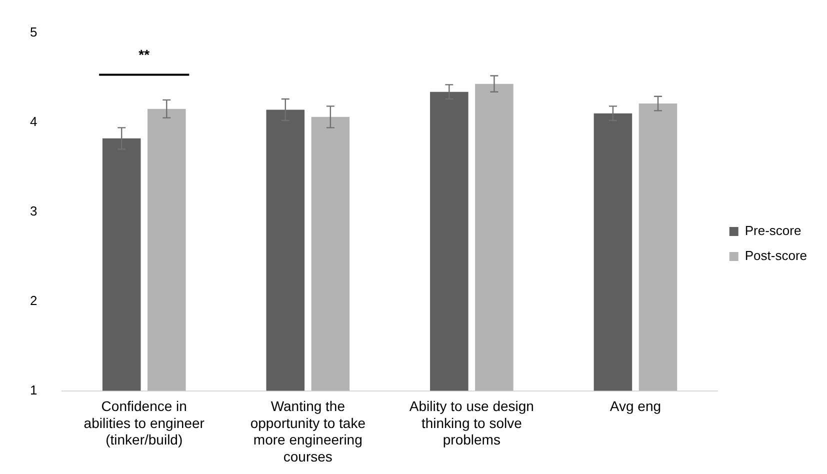 This screenshot has width=827, height=474. I want to click on y-tick-label: 4, so click(34, 121).